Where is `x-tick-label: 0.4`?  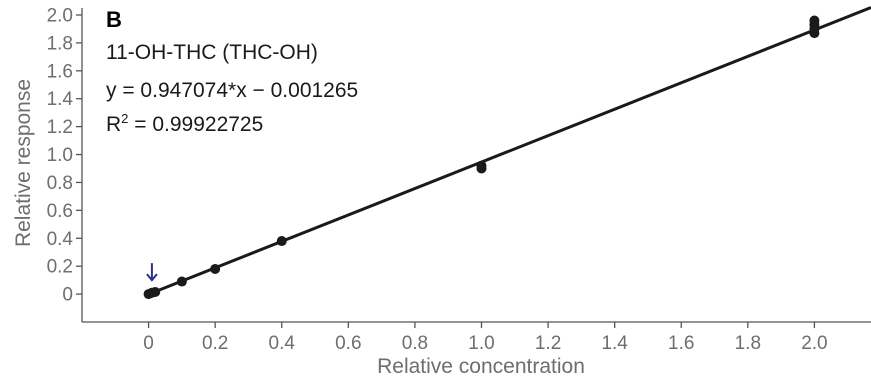 x-tick-label: 0.4 is located at coordinates (282, 343).